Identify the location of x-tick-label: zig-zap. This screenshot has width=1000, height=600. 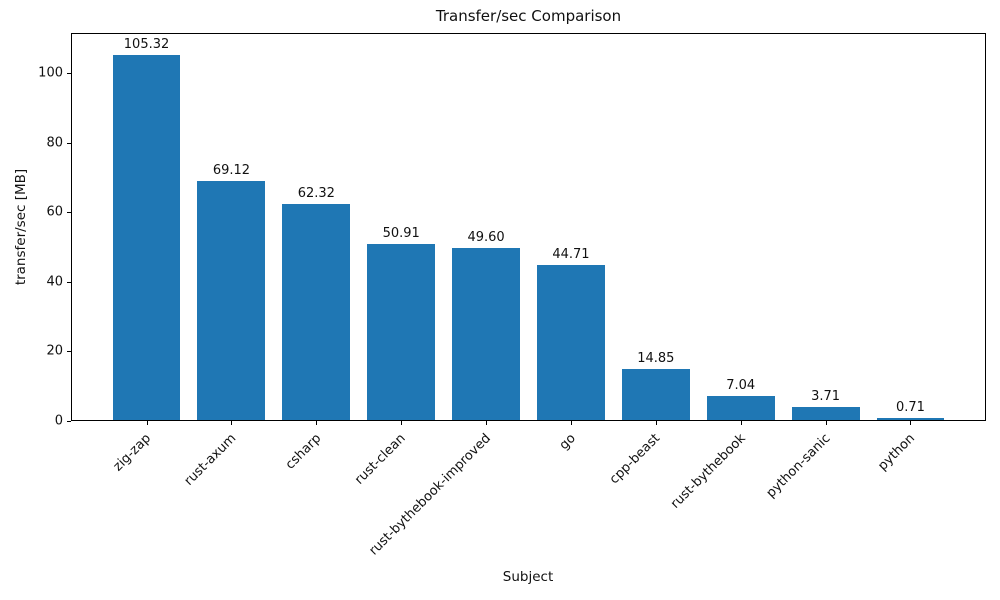
(132, 453).